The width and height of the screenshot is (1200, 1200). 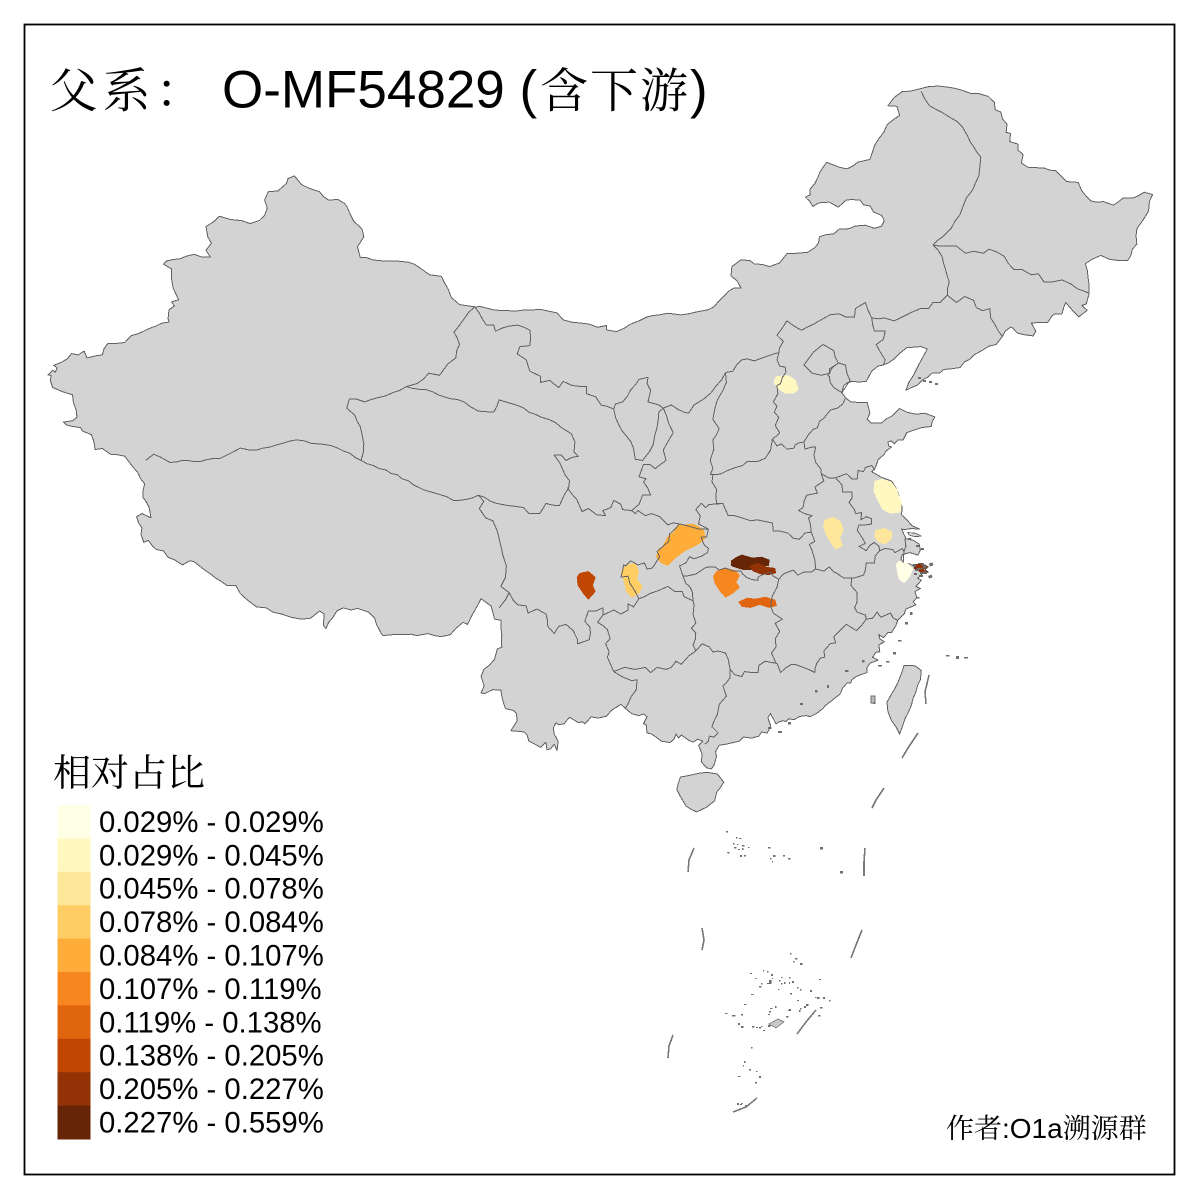 I want to click on svg-text: 0.119% - 0.138%, so click(x=210, y=1022).